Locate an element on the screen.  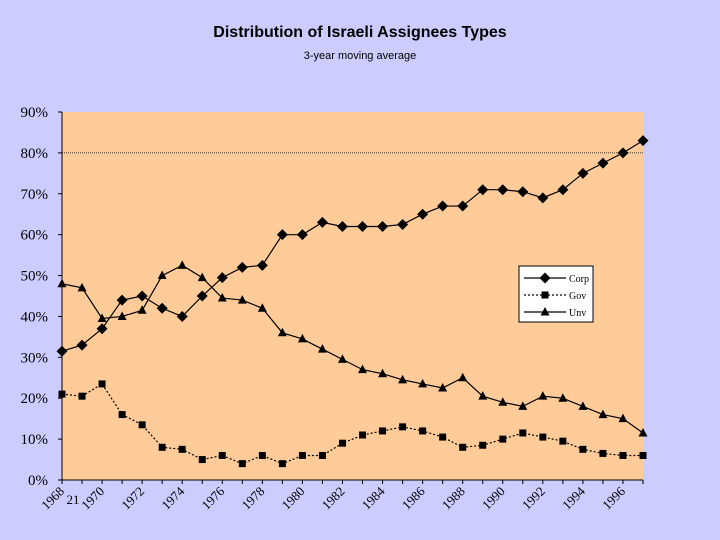
y-tick-label: 80% is located at coordinates (35, 154).